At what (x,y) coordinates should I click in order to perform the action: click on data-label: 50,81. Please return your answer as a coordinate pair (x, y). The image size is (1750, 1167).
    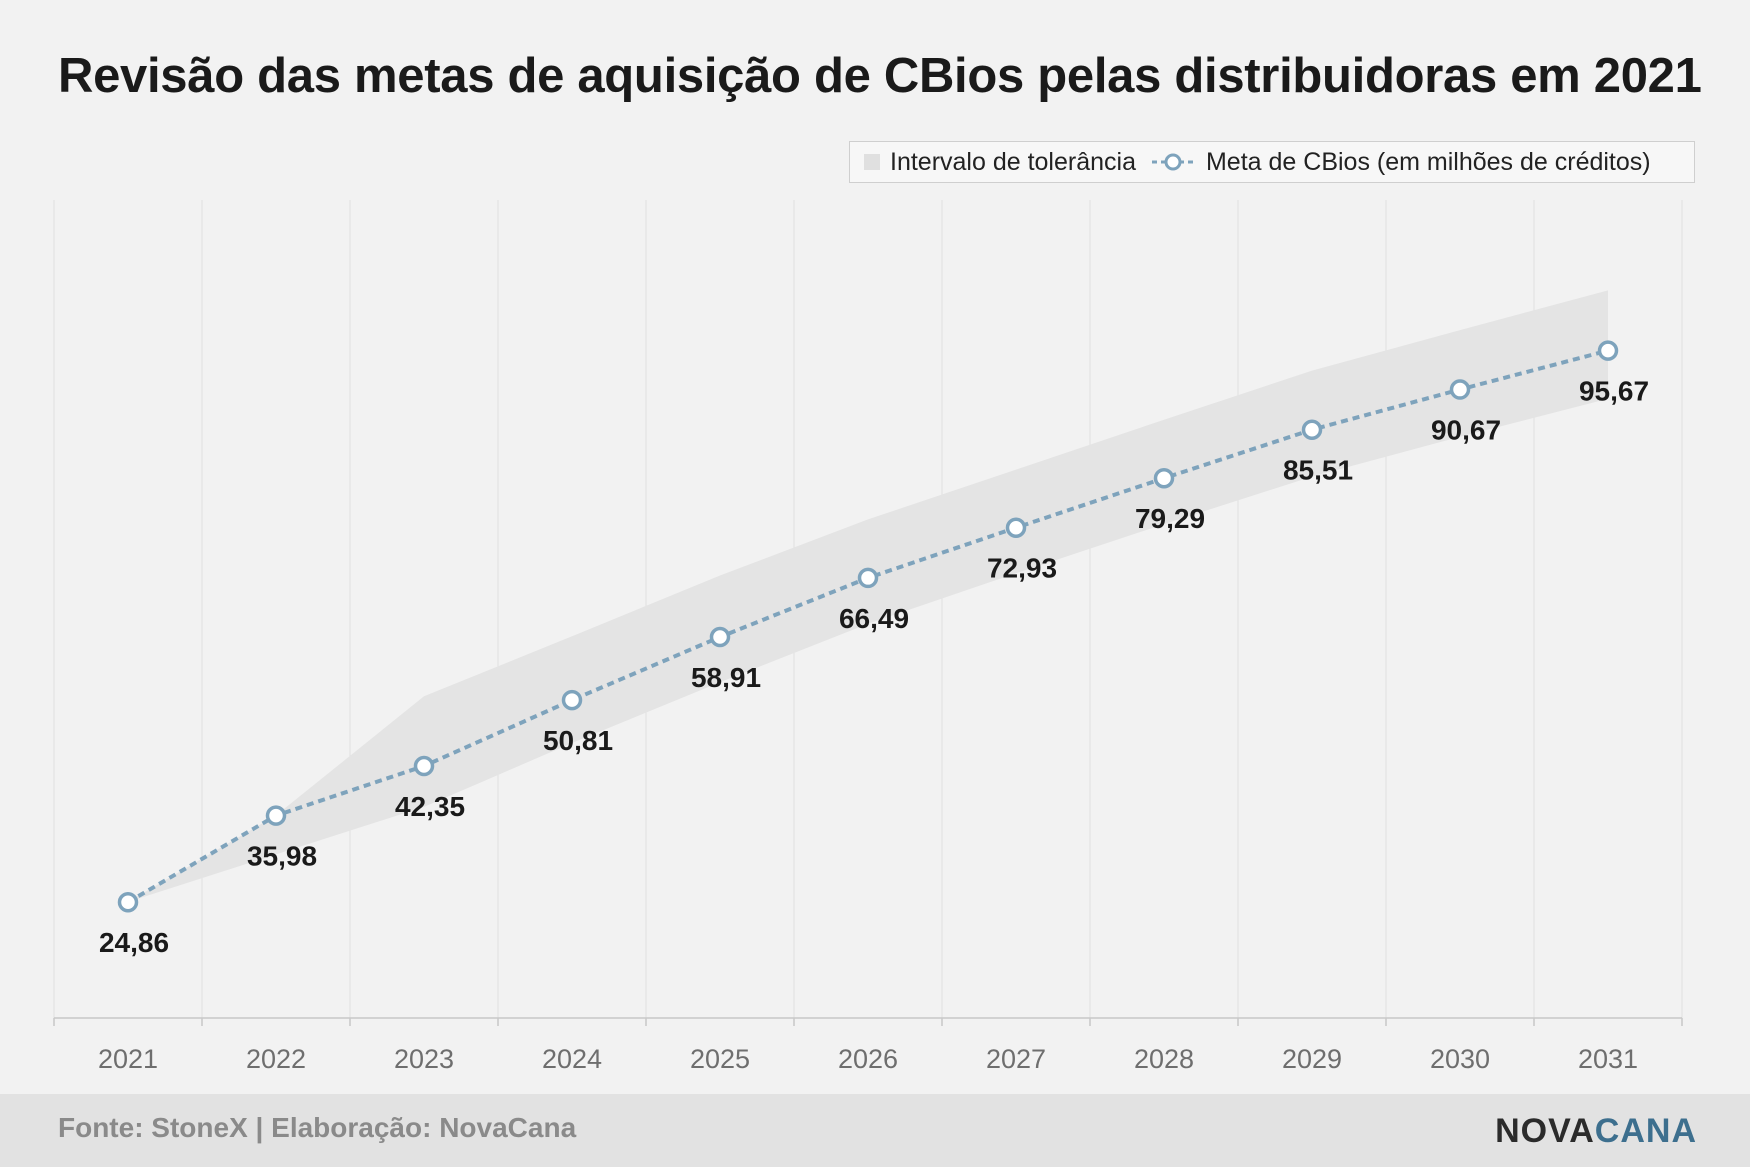
    Looking at the image, I should click on (578, 740).